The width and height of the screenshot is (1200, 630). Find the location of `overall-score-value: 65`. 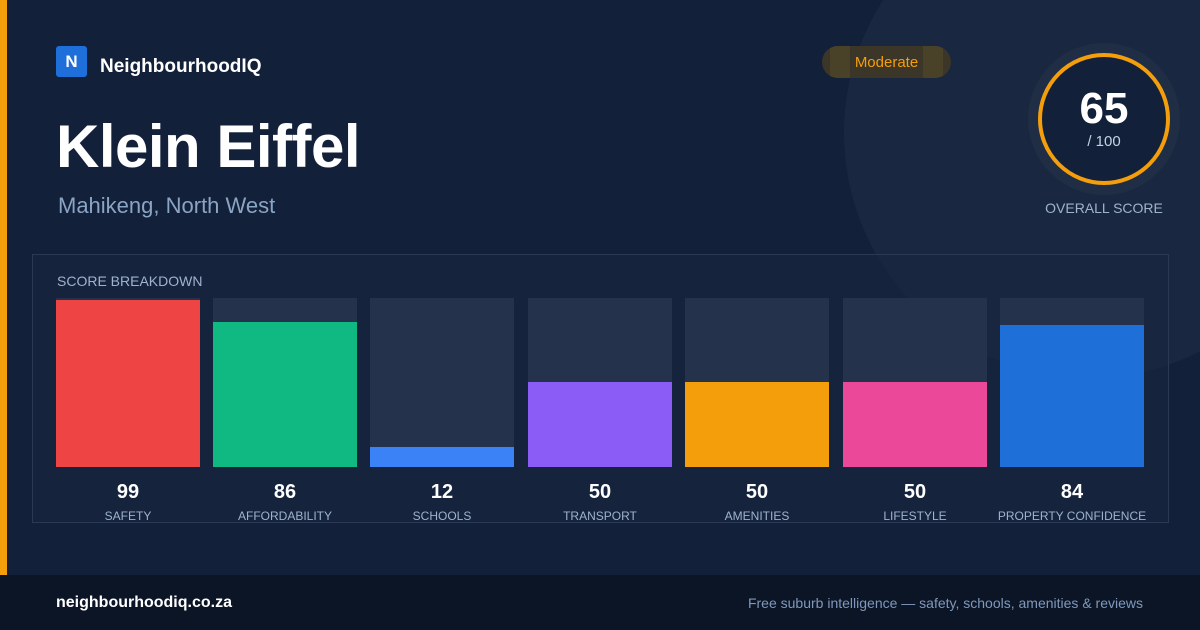

overall-score-value: 65 is located at coordinates (1104, 108).